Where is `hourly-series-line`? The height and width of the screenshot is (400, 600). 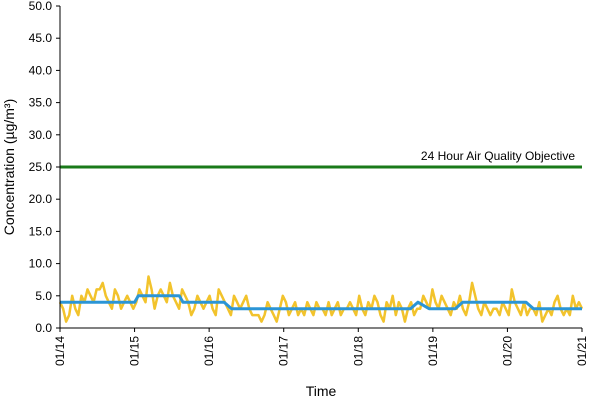
hourly-series-line is located at coordinates (321, 299).